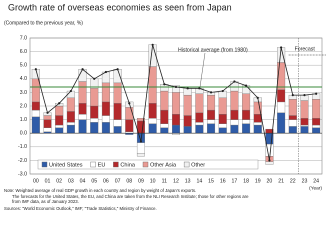 Image resolution: width=334 pixels, height=240 pixels. What do you see at coordinates (22, 147) in the screenshot?
I see `y-tick-label: -1.0` at bounding box center [22, 147].